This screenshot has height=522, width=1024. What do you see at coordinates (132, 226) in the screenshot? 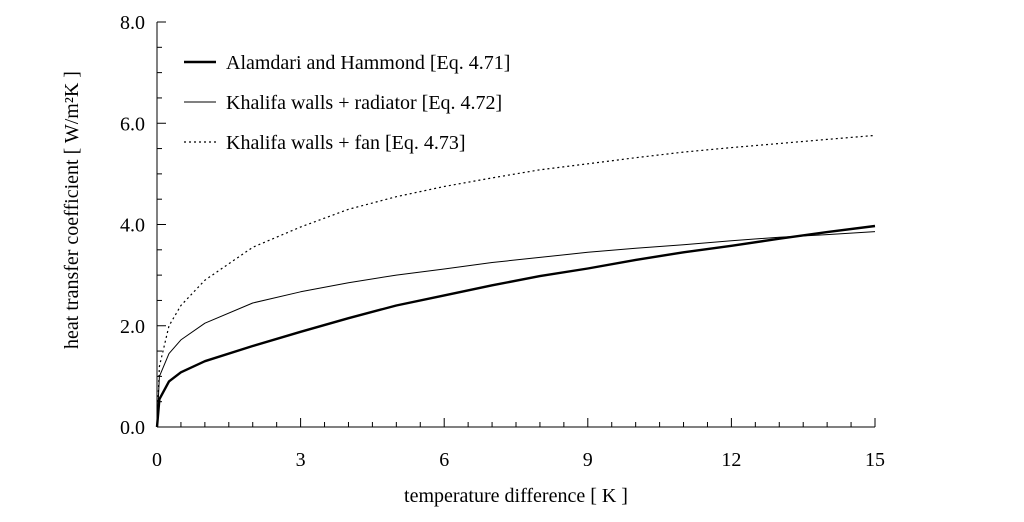
I see `y-tick-label: 4.0` at bounding box center [132, 226].